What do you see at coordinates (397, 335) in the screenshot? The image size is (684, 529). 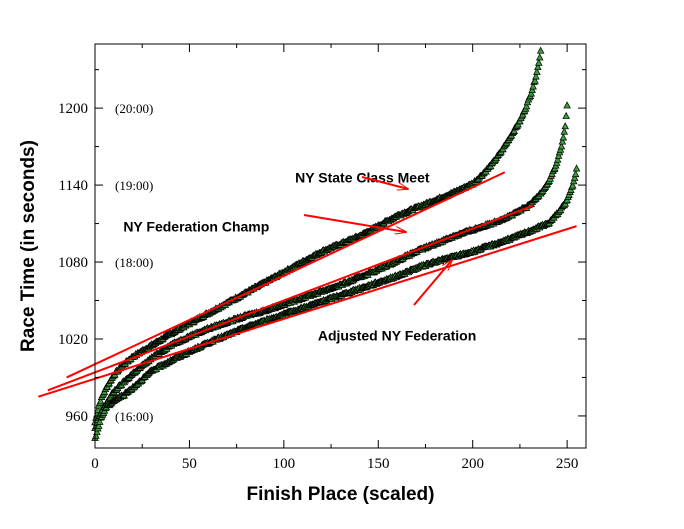 I see `annotation-adjusted-federation: Adjusted NY Federation` at bounding box center [397, 335].